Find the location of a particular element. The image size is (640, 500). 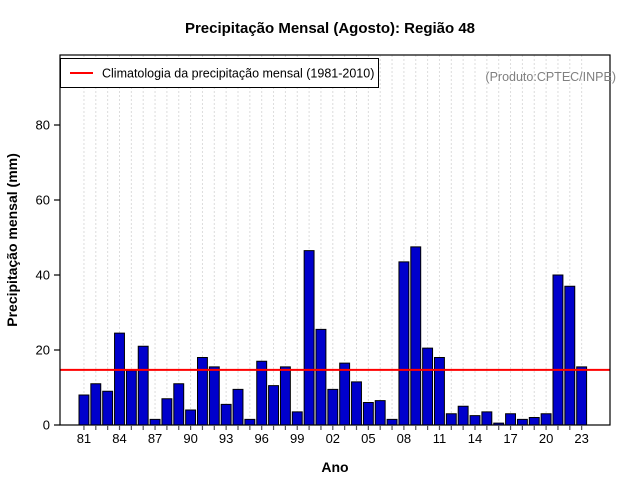

bar-1997 is located at coordinates (274, 405).